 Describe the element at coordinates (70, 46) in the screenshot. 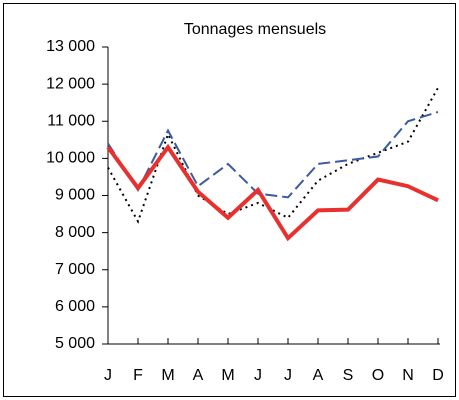

I see `y-tick-label: 13 000` at that location.